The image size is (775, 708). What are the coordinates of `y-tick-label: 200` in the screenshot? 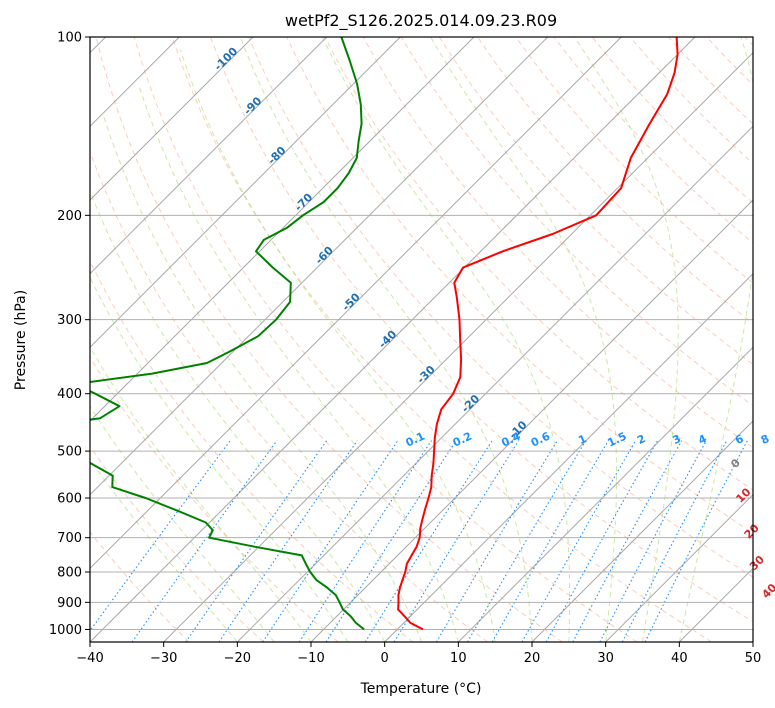 It's located at (69, 216).